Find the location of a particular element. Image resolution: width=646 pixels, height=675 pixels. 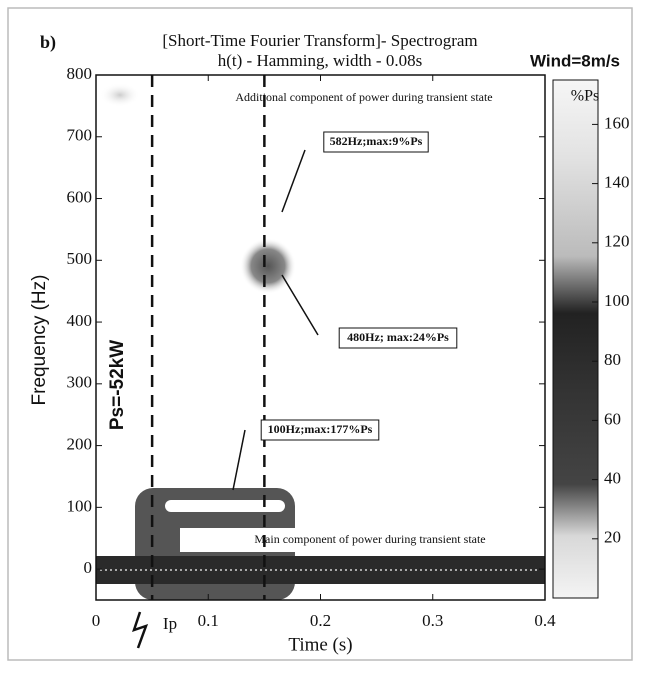

y-tick-label: 300 is located at coordinates (80, 382).